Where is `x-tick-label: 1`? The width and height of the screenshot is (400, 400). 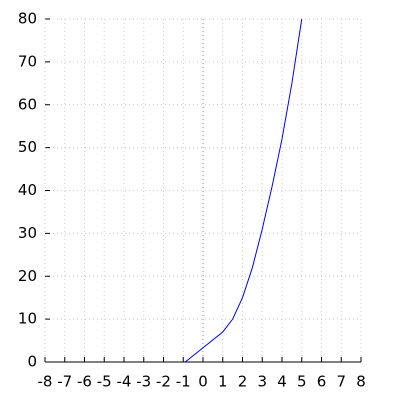 x-tick-label: 1 is located at coordinates (223, 382).